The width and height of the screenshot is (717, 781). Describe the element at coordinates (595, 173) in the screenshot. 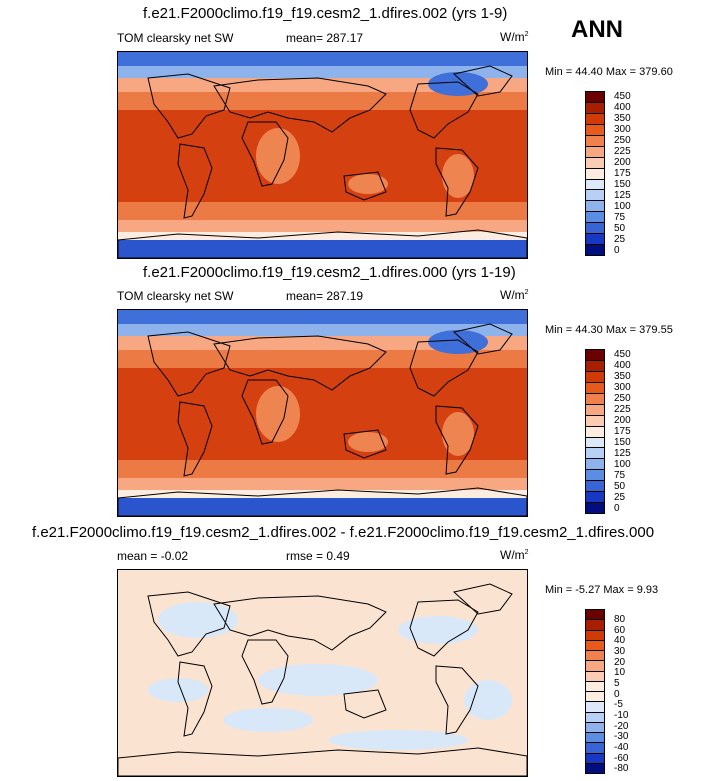

I see `panel1-colorbar` at that location.